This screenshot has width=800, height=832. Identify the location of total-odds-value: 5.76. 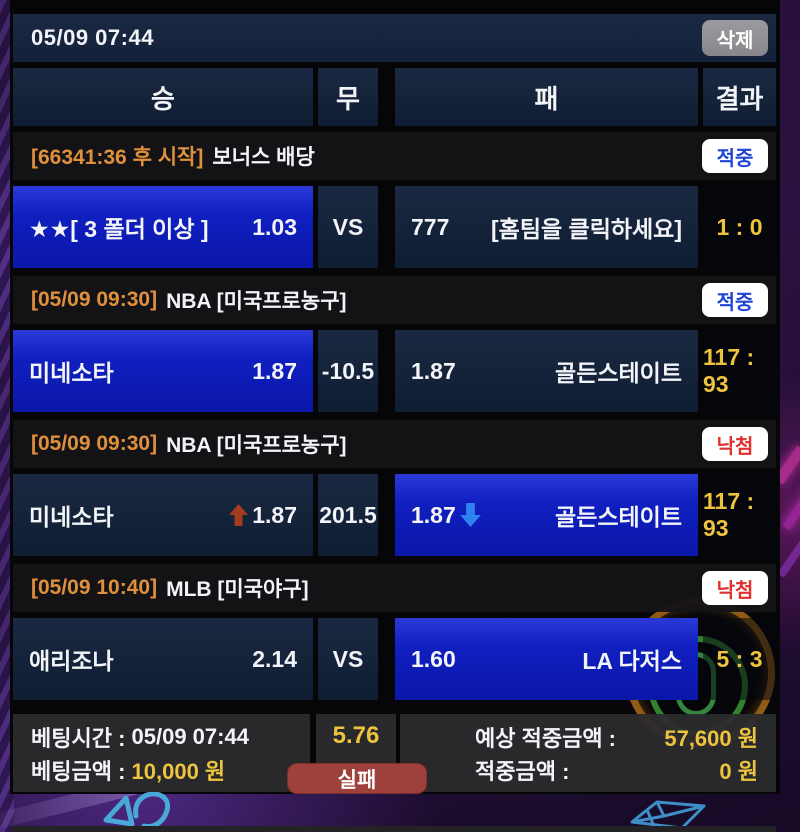
(356, 735).